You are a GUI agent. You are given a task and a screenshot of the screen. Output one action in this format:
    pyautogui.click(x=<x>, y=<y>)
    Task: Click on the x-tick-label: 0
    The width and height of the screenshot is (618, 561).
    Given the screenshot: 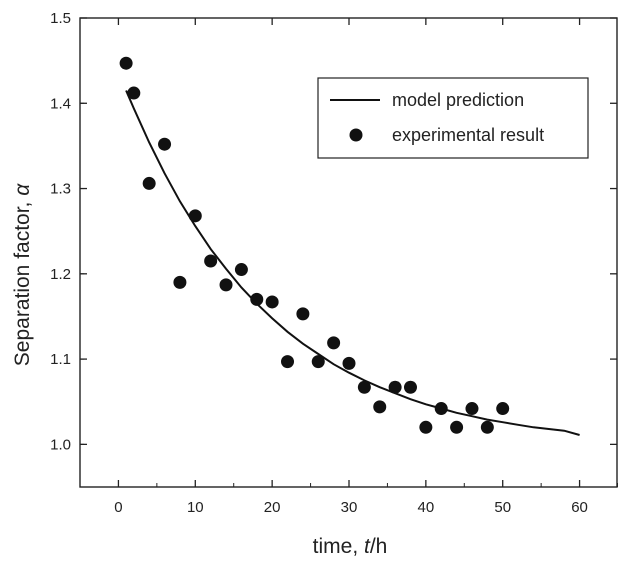 What is the action you would take?
    pyautogui.click(x=118, y=507)
    